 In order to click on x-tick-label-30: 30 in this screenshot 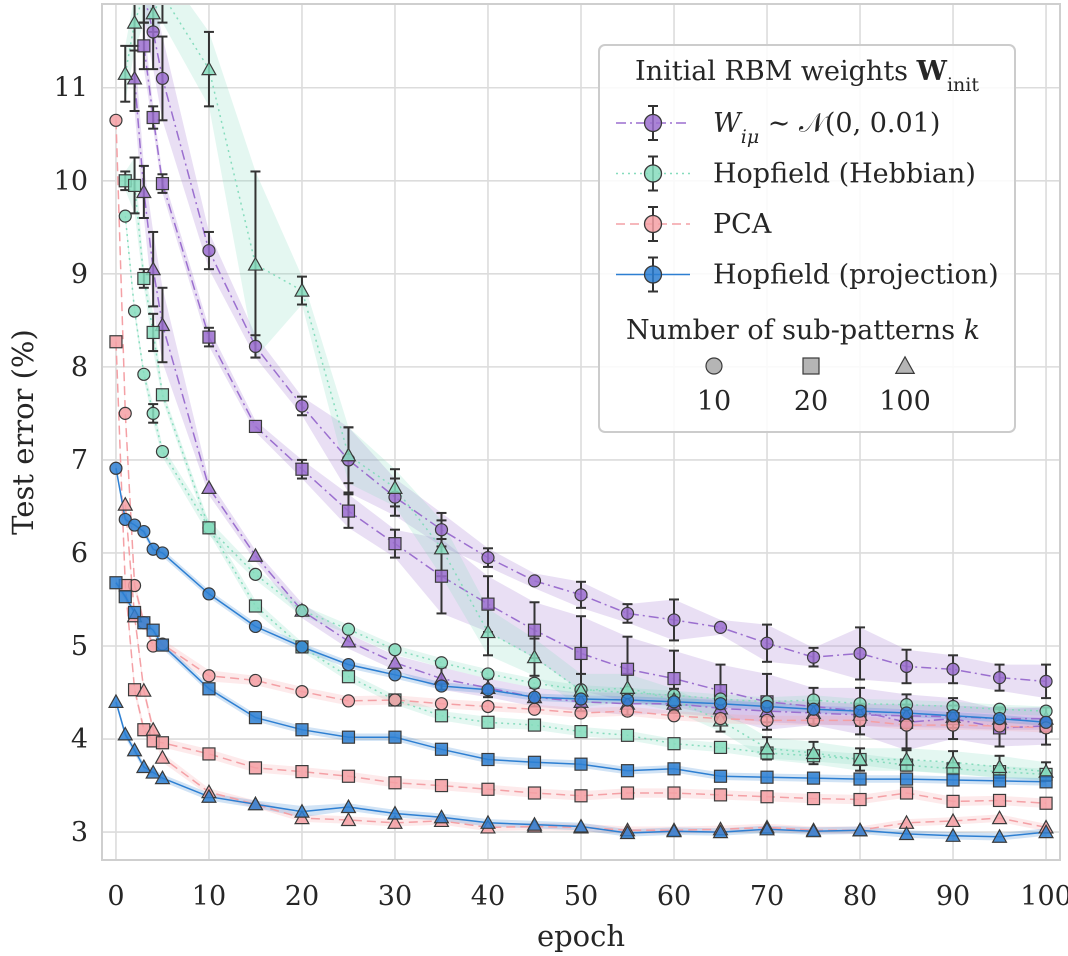, I will do `click(395, 896)`.